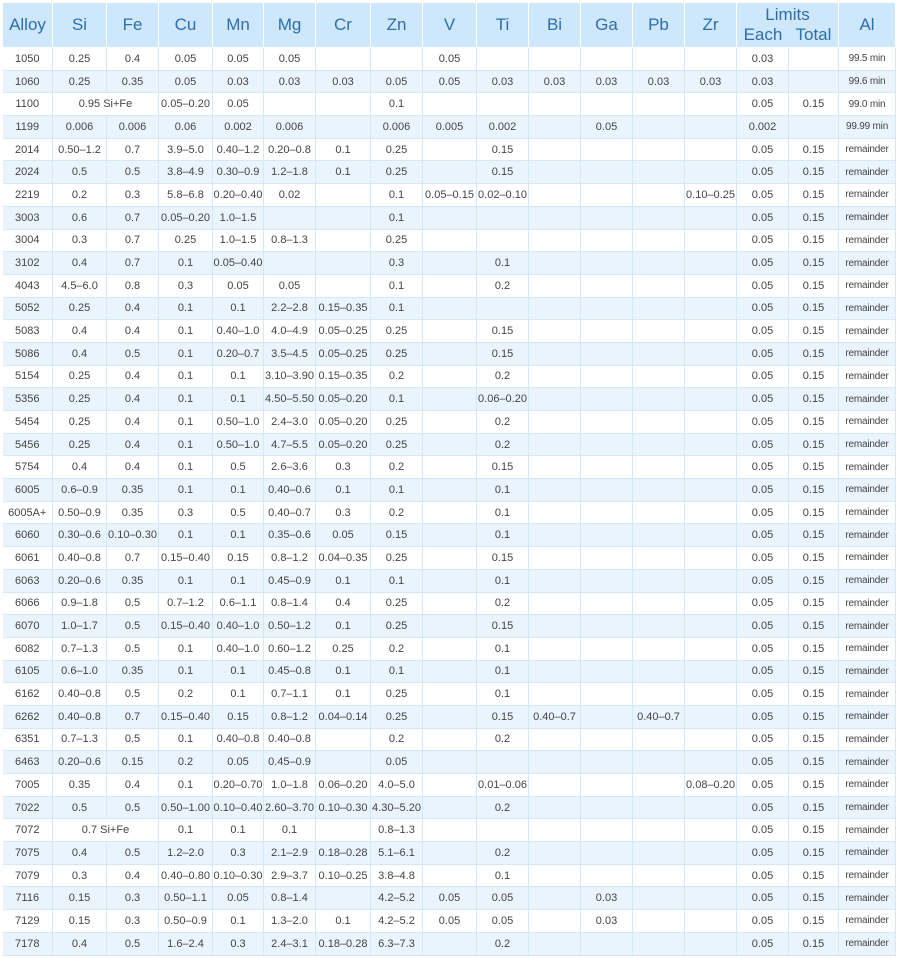 This screenshot has height=964, width=900. Describe the element at coordinates (27, 762) in the screenshot. I see `cell-alloy: 6463` at that location.